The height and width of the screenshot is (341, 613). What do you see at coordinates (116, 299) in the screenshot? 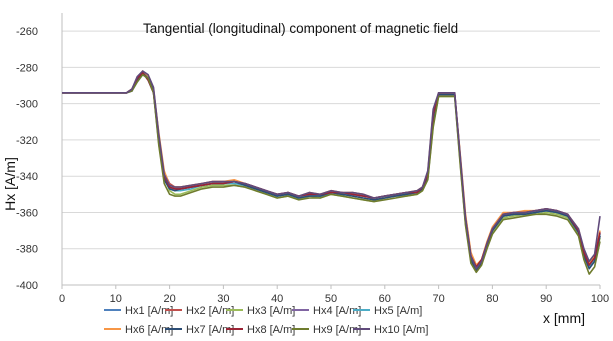
I see `x-tick-label: 10` at bounding box center [116, 299].